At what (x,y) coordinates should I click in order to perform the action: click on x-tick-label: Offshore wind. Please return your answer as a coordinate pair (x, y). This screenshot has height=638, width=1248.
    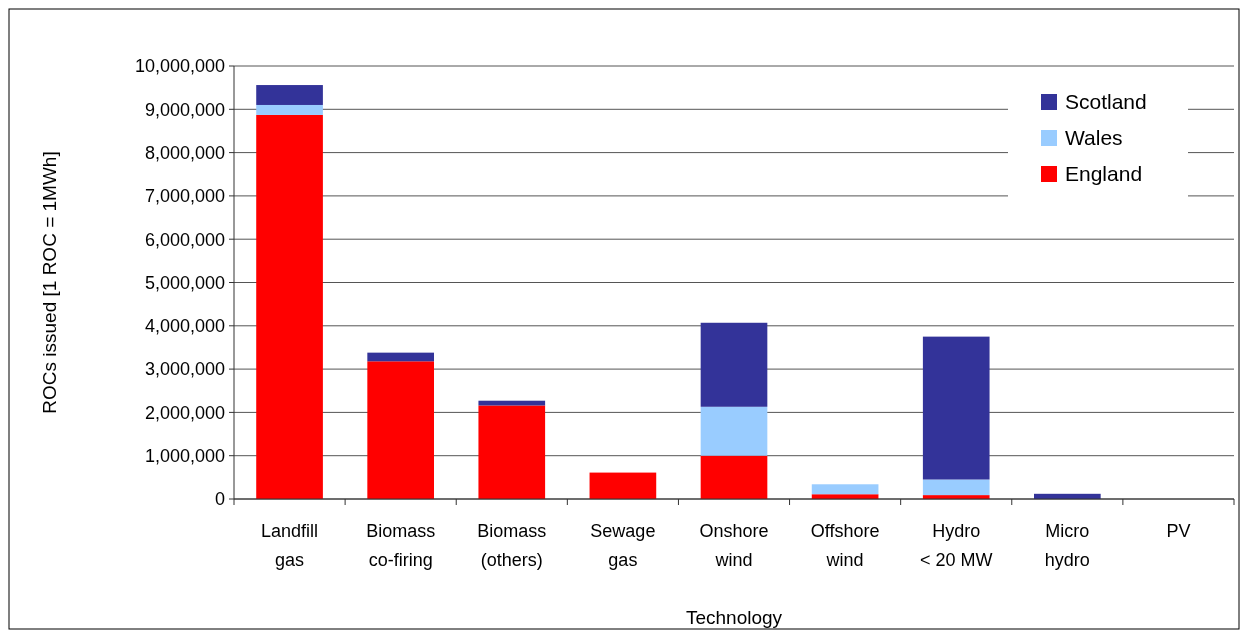
    Looking at the image, I should click on (845, 545).